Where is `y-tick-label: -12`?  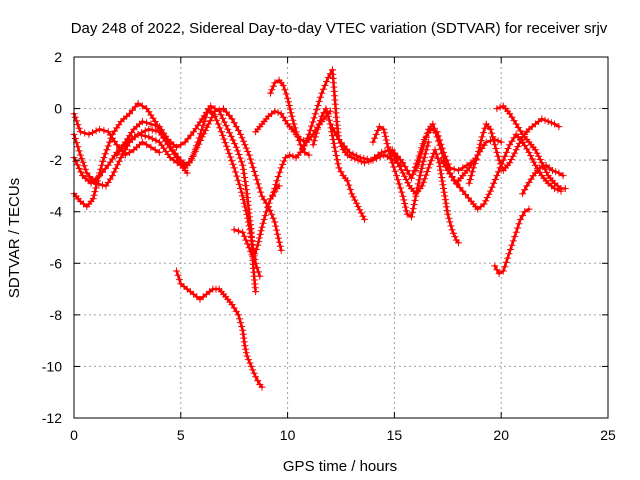 y-tick-label: -12 is located at coordinates (52, 418).